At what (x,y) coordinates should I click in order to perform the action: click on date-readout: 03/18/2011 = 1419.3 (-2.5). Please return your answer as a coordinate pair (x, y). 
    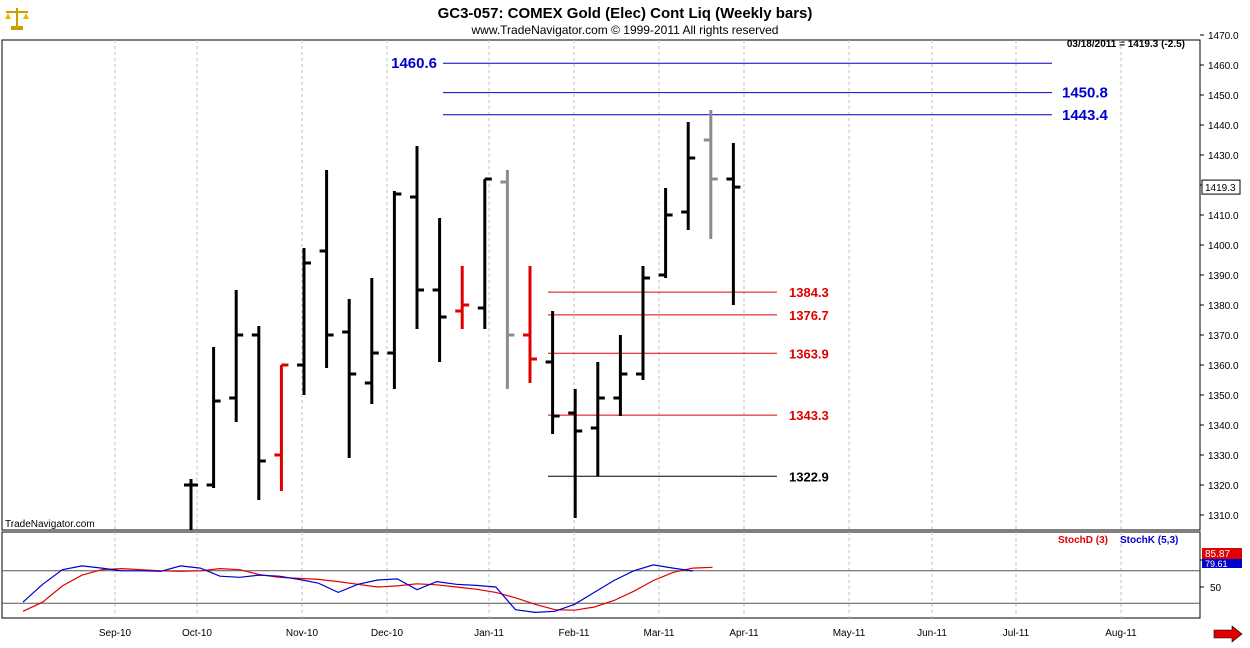
    Looking at the image, I should click on (1126, 44).